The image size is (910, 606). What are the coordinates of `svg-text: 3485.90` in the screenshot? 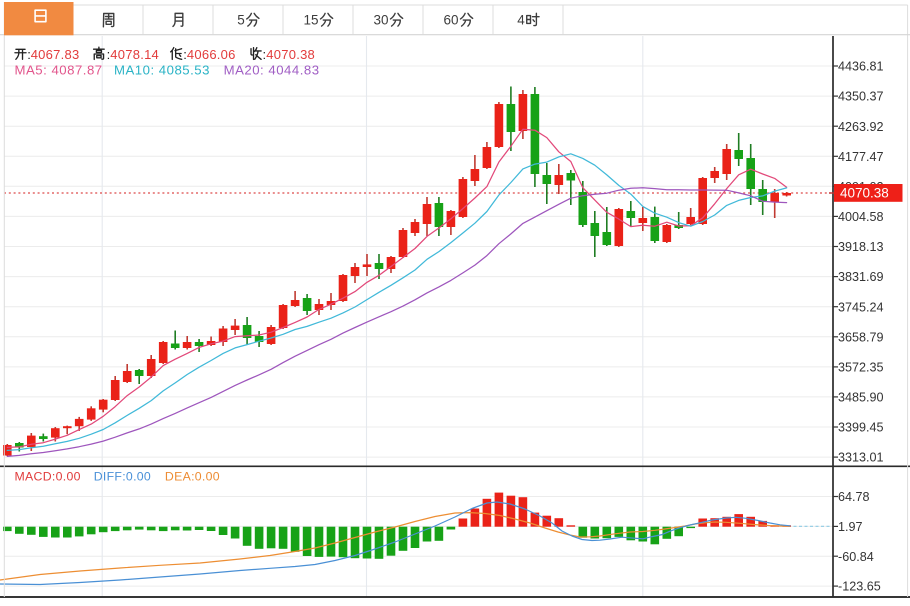 It's located at (861, 398).